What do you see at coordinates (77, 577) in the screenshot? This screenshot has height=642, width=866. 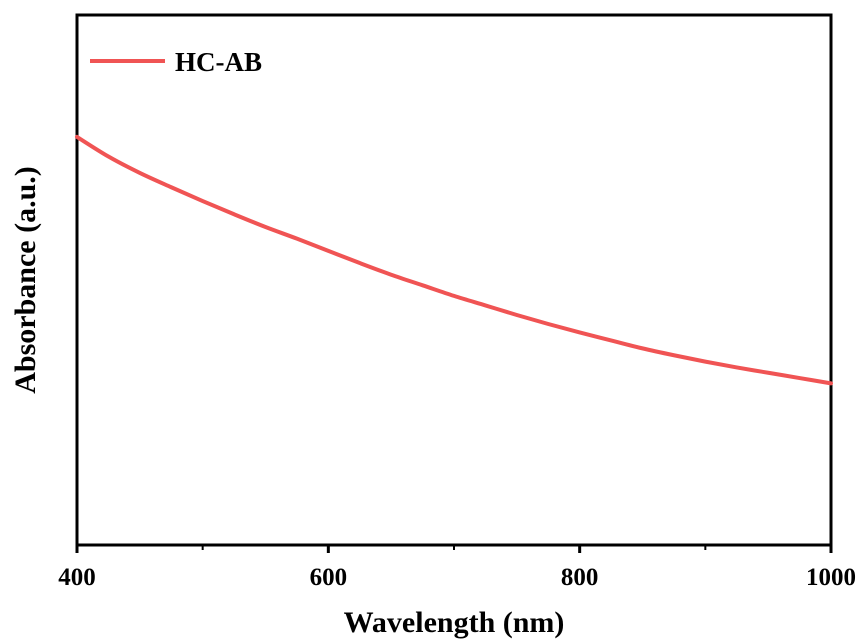 I see `x-tick-label-400: 400` at bounding box center [77, 577].